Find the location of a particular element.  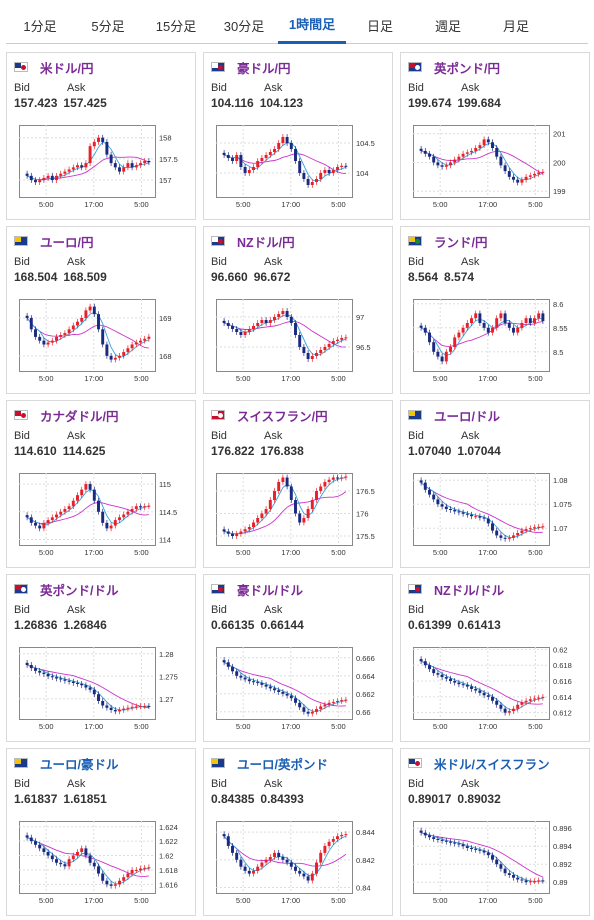

candlestick-chart: 104.5 104 5:00 17:00 5:00 is located at coordinates (304, 167).